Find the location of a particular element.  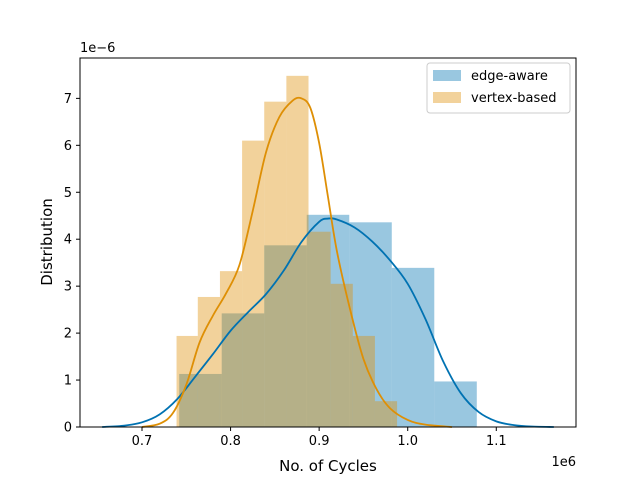

x-tick-label: 0.9 is located at coordinates (319, 441).